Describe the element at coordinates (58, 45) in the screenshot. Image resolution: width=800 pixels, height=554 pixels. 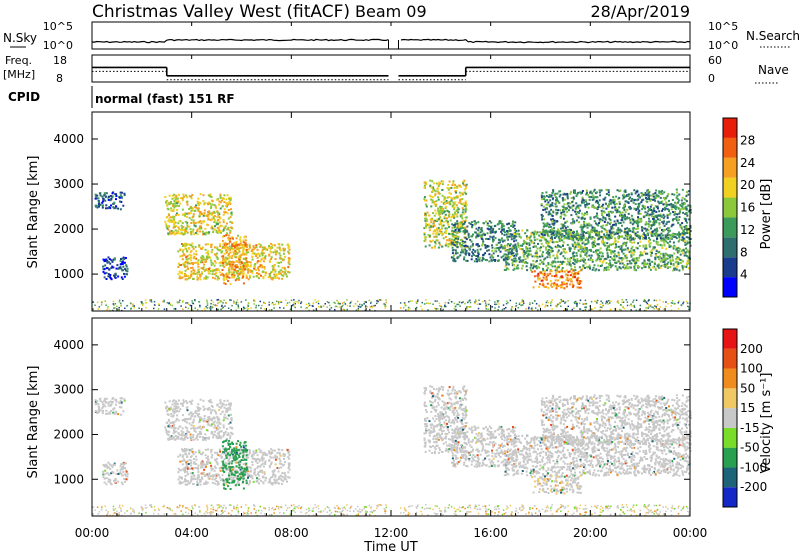
I see `nsky-tick-bottom-left: 10^0` at that location.